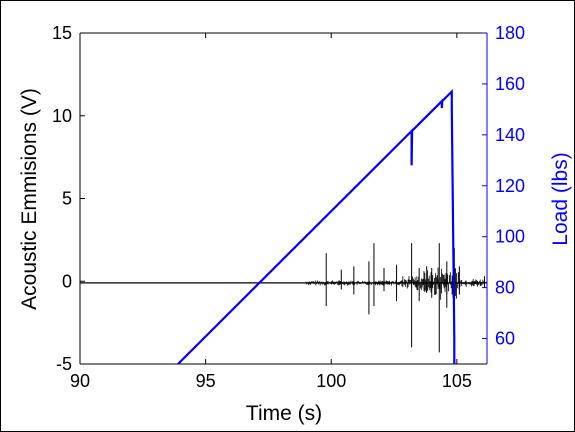  What do you see at coordinates (67, 199) in the screenshot?
I see `y-left-tick-label: 5` at bounding box center [67, 199].